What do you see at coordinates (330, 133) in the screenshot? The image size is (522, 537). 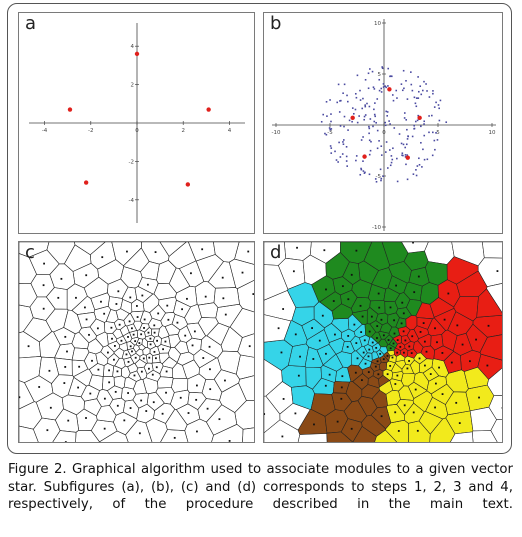 I see `x-tick-label: -5` at bounding box center [330, 133].